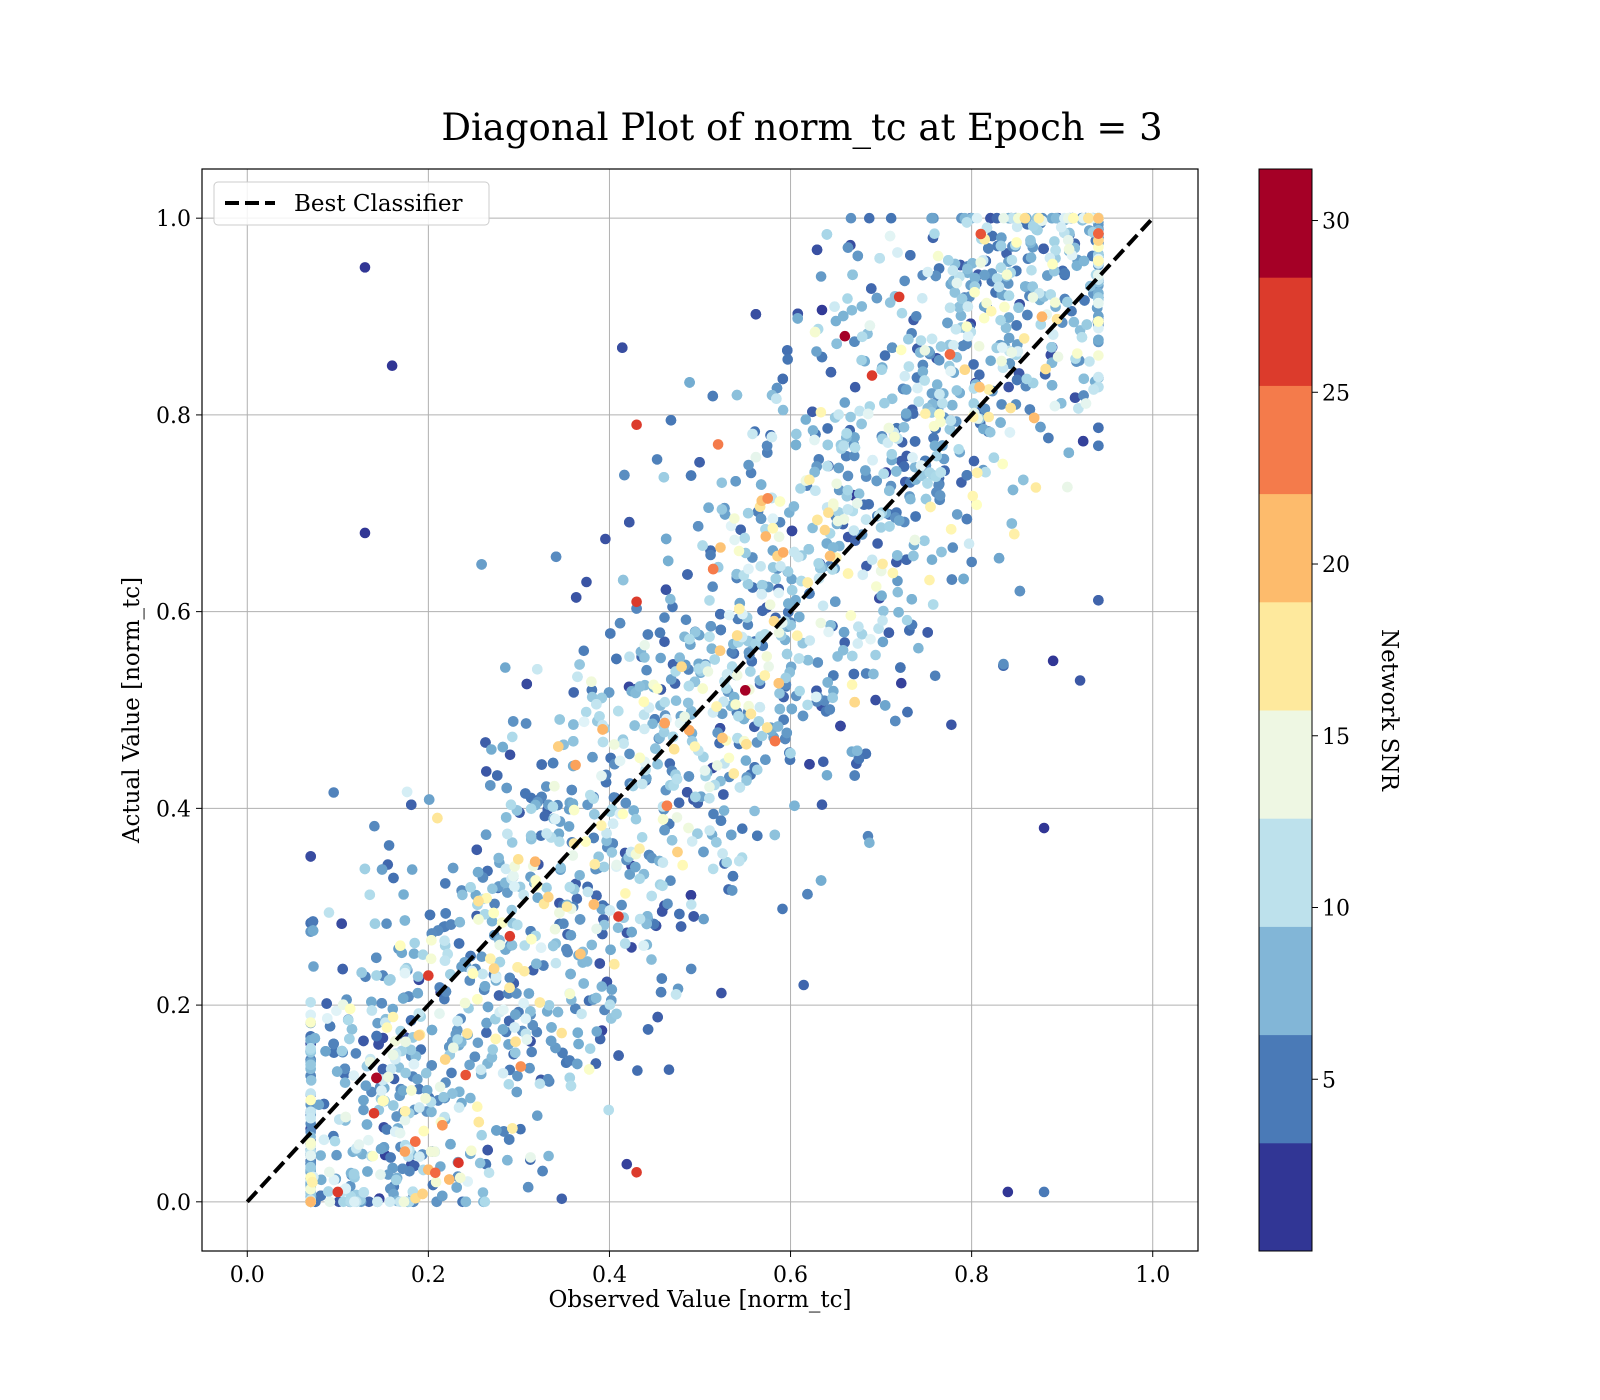  Describe the element at coordinates (1336, 565) in the screenshot. I see `colorbar-tick-label: 20` at that location.